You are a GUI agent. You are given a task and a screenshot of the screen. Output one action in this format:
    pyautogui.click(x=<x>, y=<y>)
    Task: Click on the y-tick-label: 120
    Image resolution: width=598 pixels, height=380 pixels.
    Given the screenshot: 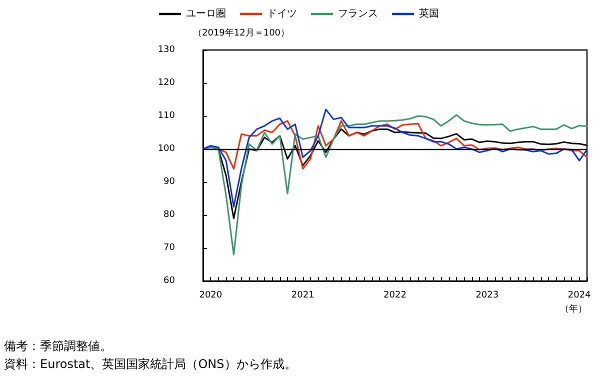 What is the action you would take?
    pyautogui.click(x=167, y=83)
    